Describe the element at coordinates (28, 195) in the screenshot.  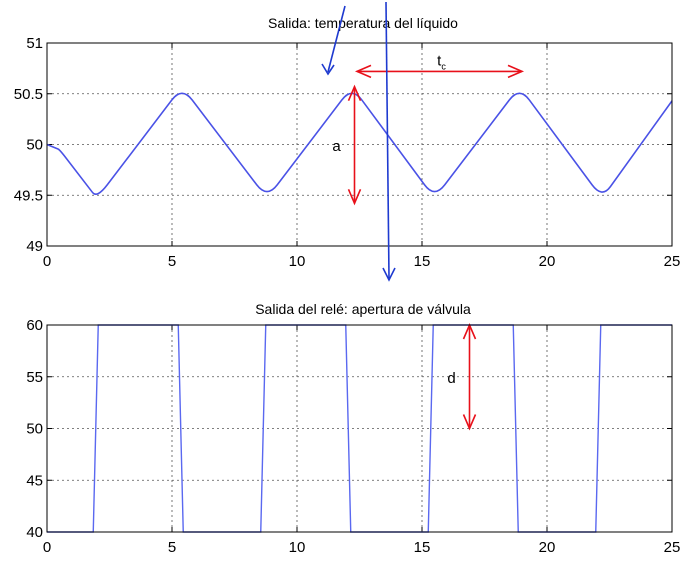
I see `y-tick-label-49.5: 49.5` at that location.